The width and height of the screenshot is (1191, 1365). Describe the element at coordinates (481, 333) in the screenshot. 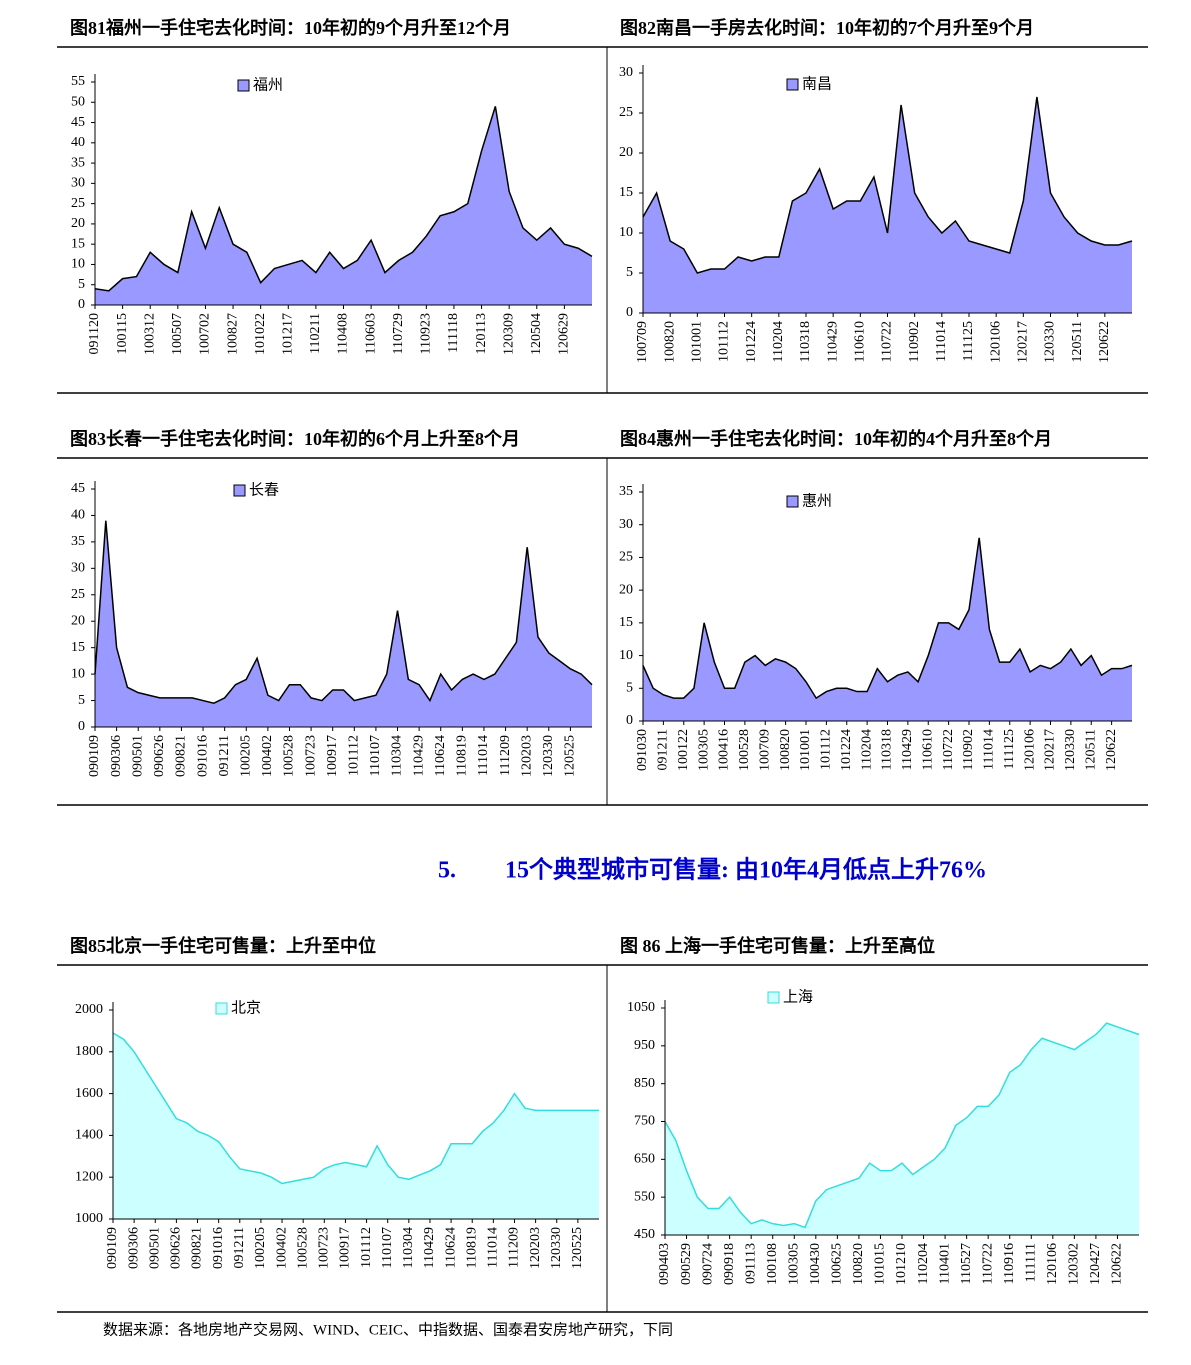

I see `x-tick-label: 120113` at that location.